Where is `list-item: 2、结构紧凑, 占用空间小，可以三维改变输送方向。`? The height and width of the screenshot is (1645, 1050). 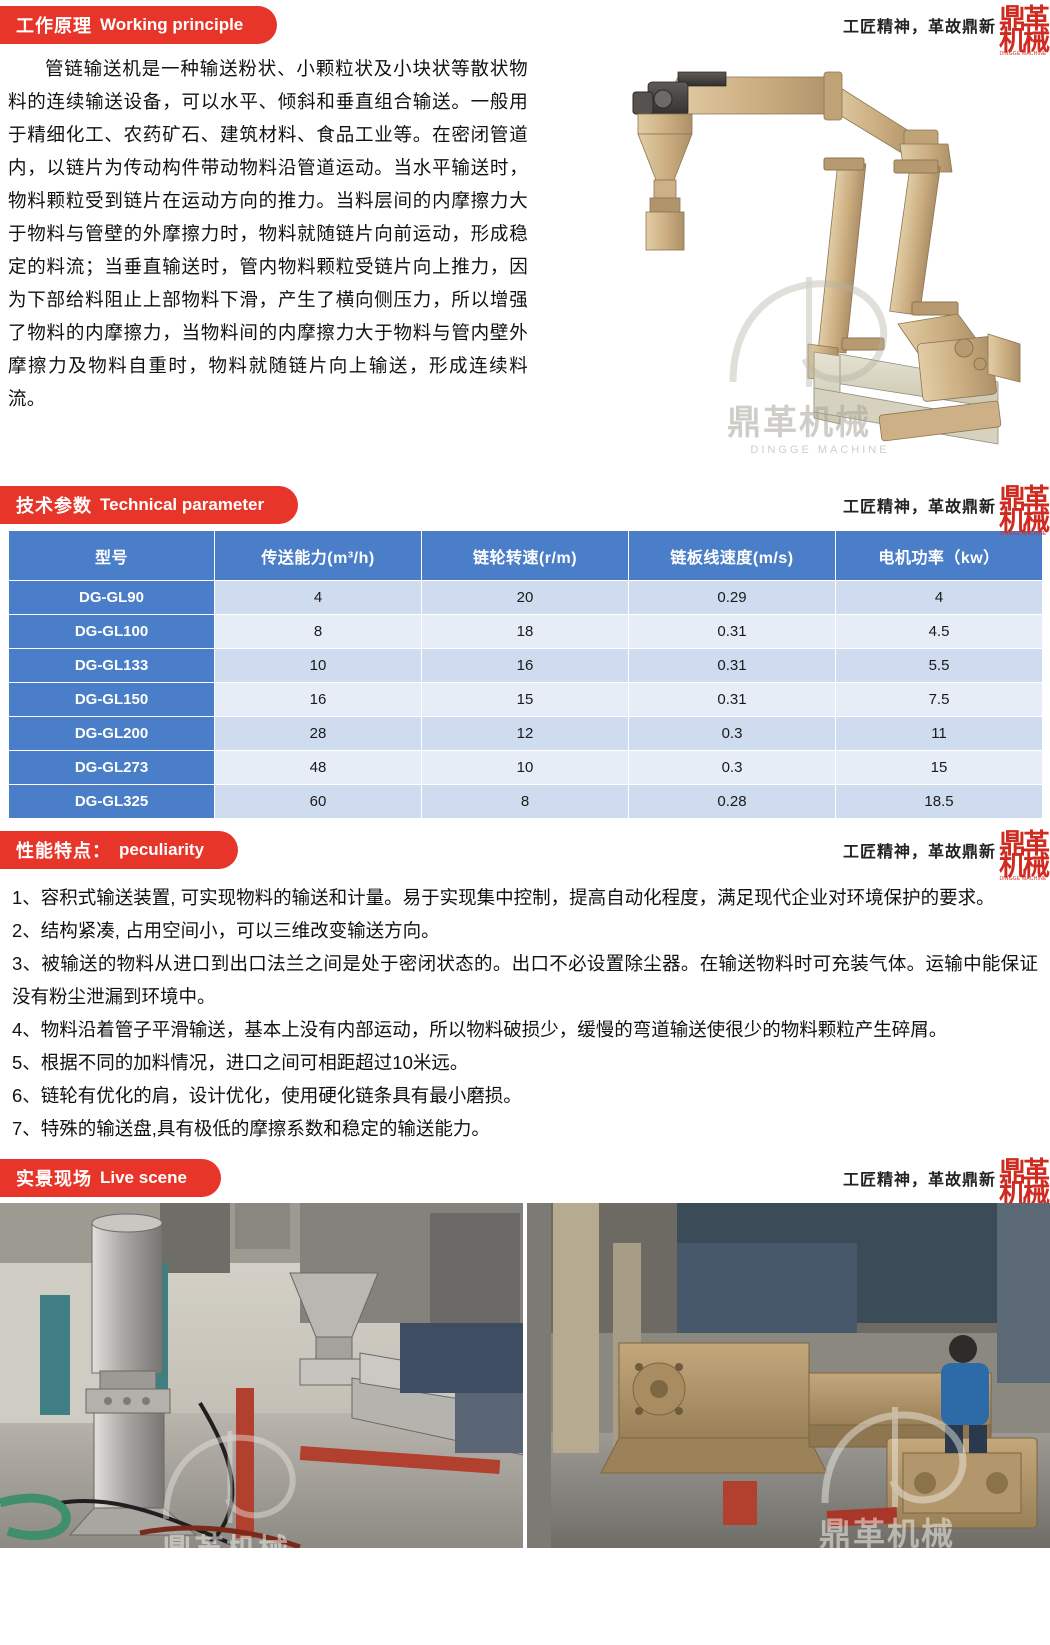
list-item: 2、结构紧凑, 占用空间小，可以三维改变输送方向。 is located at coordinates (226, 930).